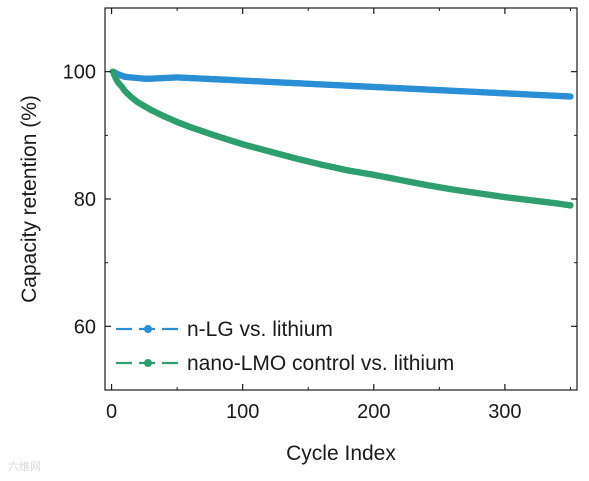  Describe the element at coordinates (85, 200) in the screenshot. I see `y-tick-label: 80` at that location.